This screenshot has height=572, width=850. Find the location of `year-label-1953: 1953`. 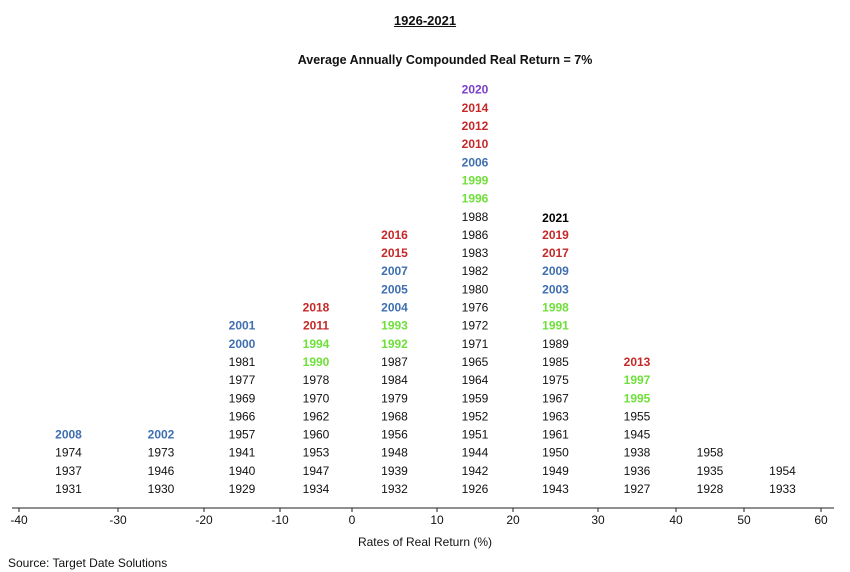

year-label-1953: 1953 is located at coordinates (316, 453).